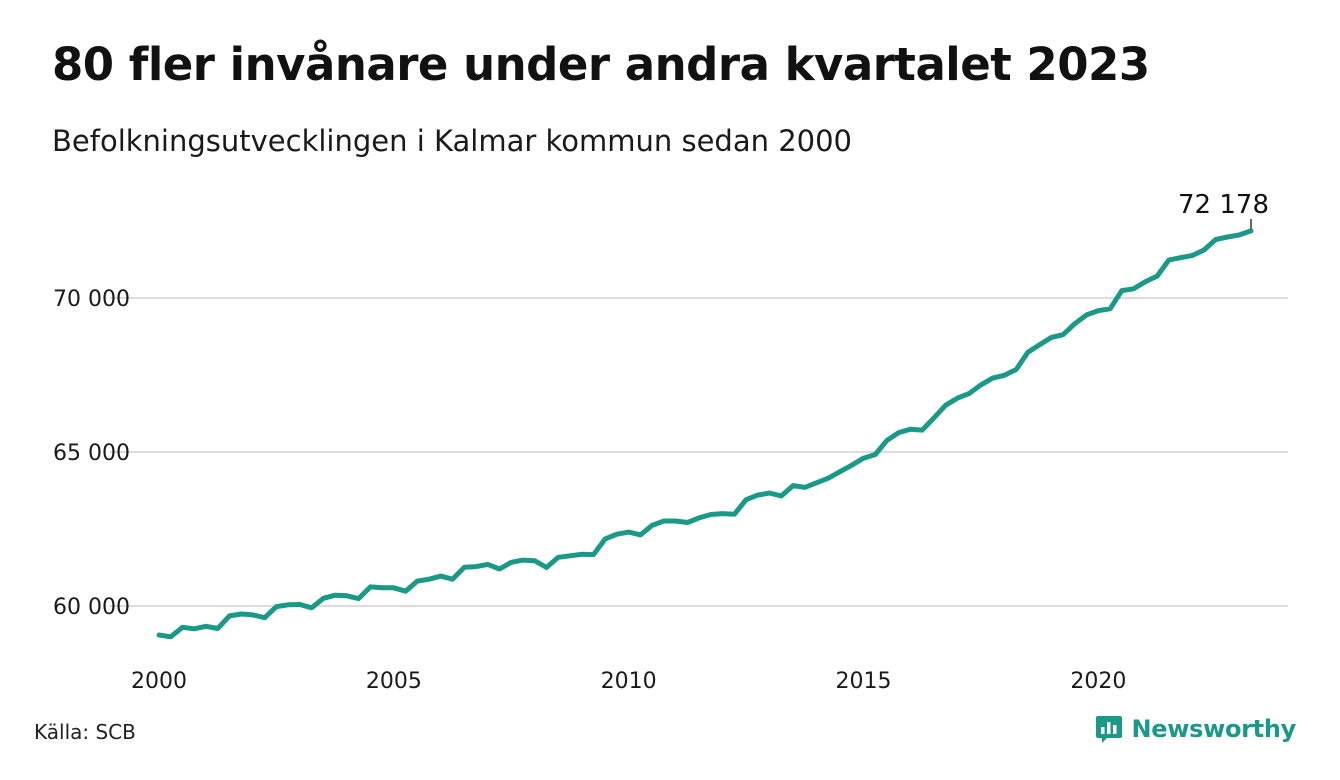 This screenshot has height=780, width=1340. What do you see at coordinates (1098, 681) in the screenshot?
I see `x-tick-label: 2020` at bounding box center [1098, 681].